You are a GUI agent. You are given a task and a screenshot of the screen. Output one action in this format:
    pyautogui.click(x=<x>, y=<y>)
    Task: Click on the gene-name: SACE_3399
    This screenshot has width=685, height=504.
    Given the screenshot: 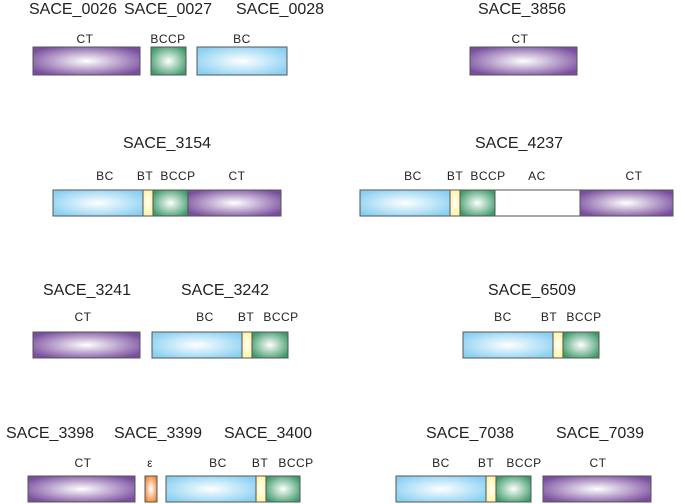 What is the action you would take?
    pyautogui.click(x=158, y=433)
    